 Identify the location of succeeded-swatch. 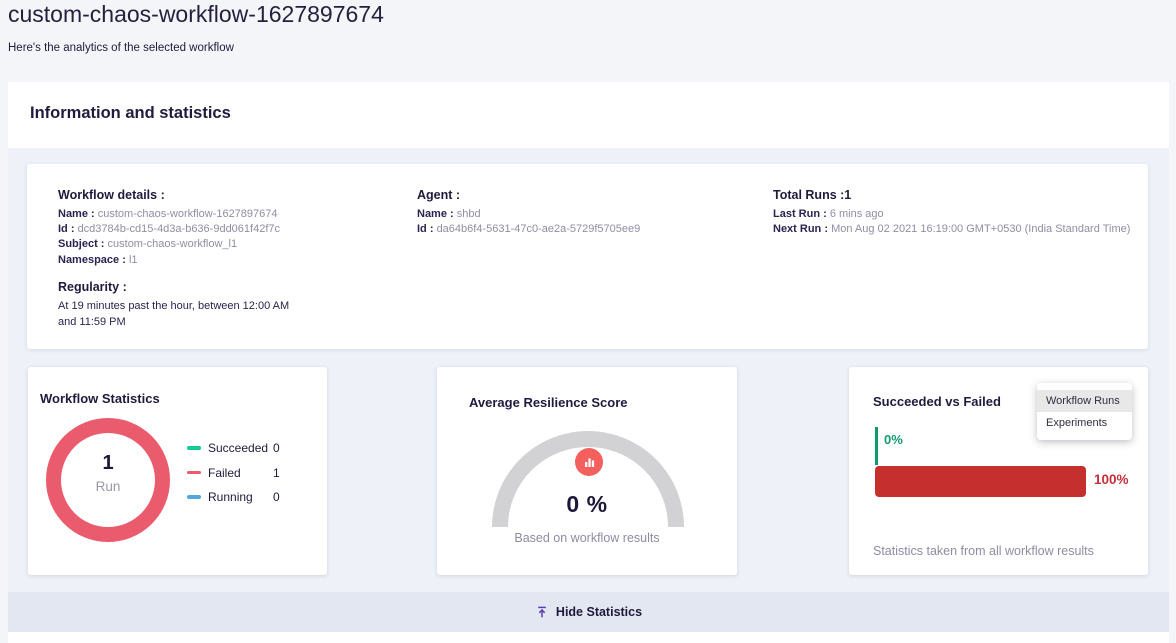
(194, 448).